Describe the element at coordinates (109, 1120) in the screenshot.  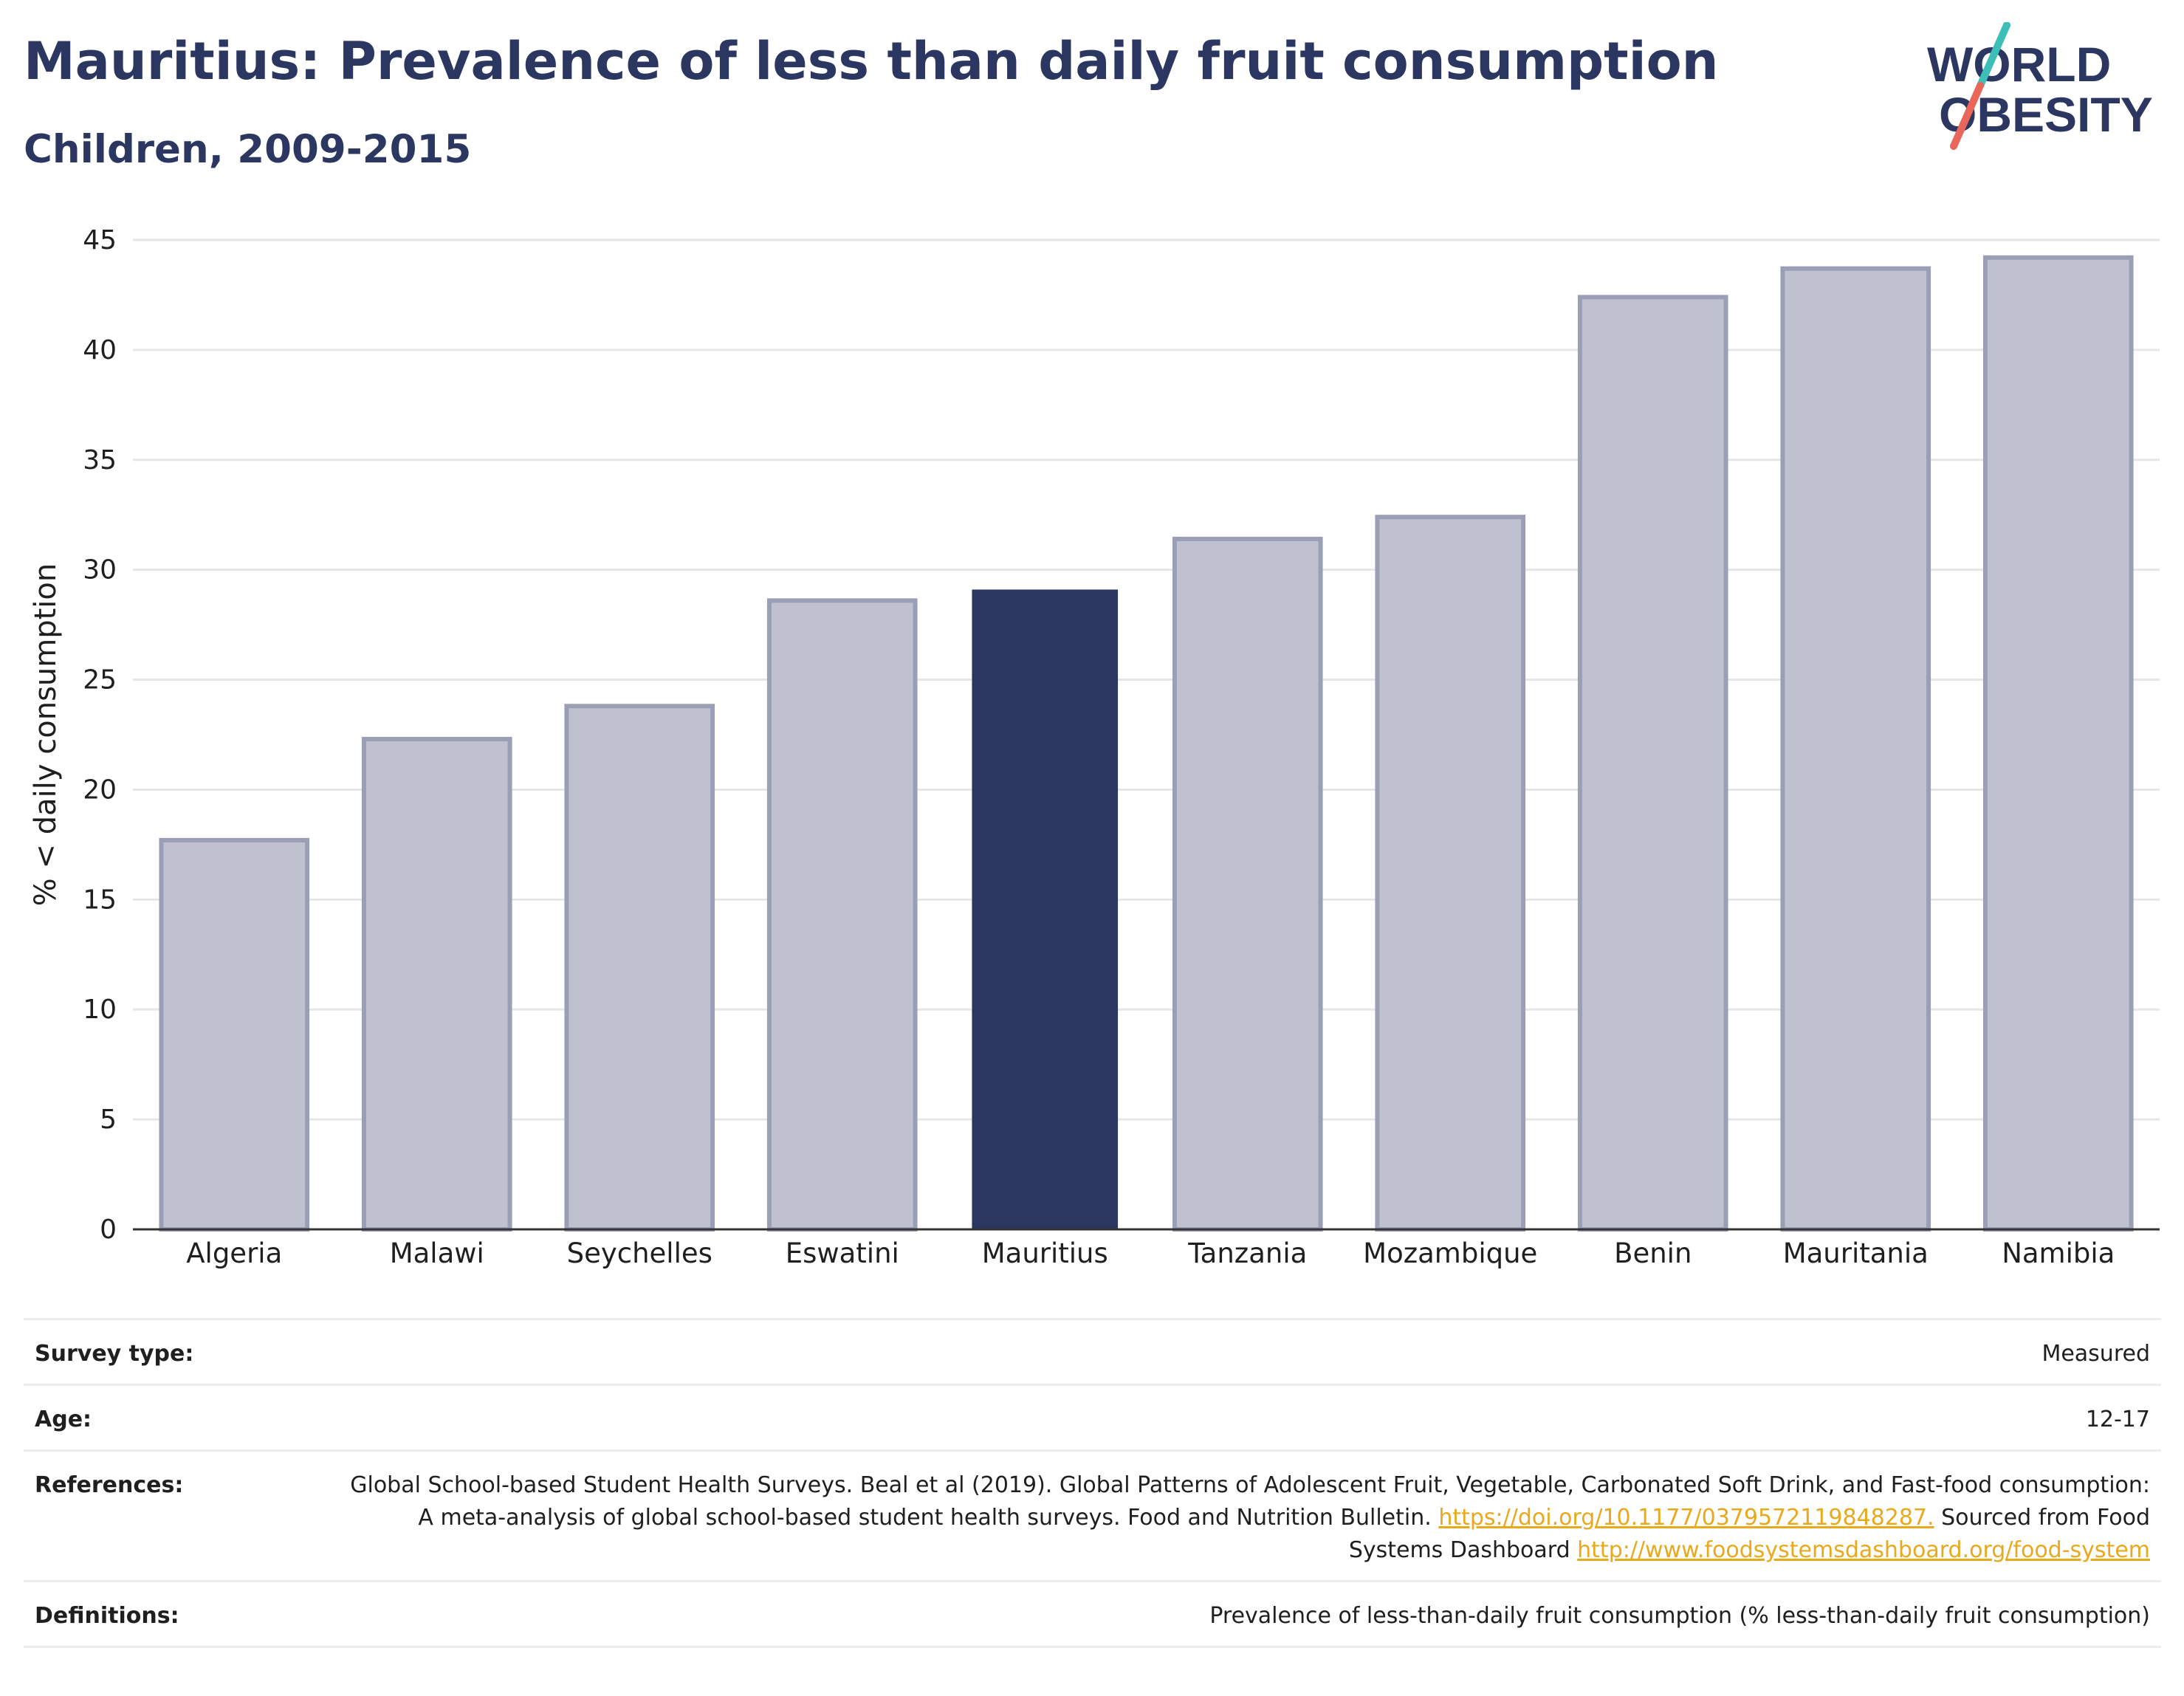
I see `y-tick-label: 5` at that location.